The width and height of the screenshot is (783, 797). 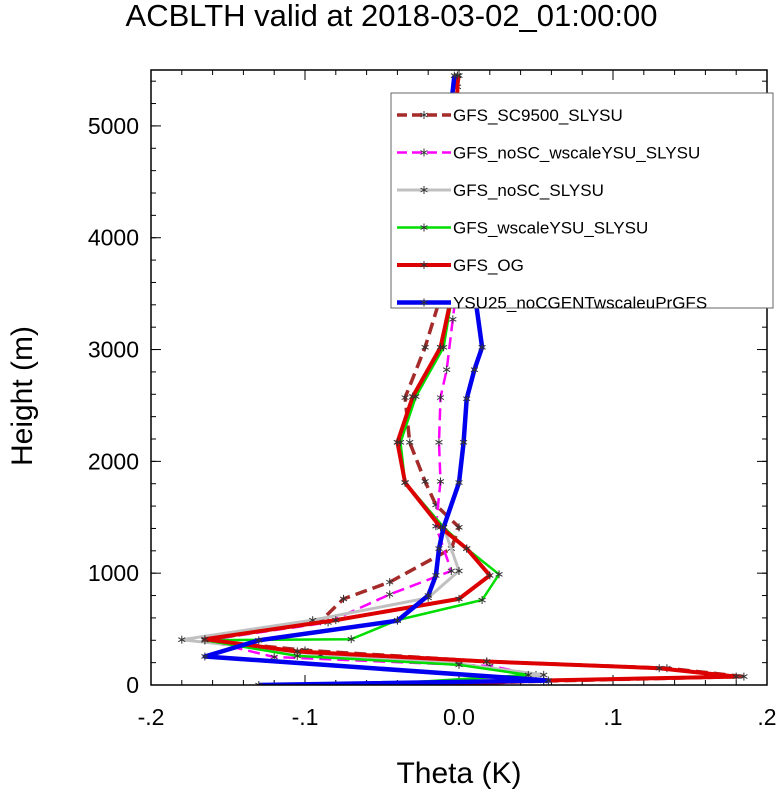 What do you see at coordinates (459, 717) in the screenshot?
I see `x-tick-label: 0.0` at bounding box center [459, 717].